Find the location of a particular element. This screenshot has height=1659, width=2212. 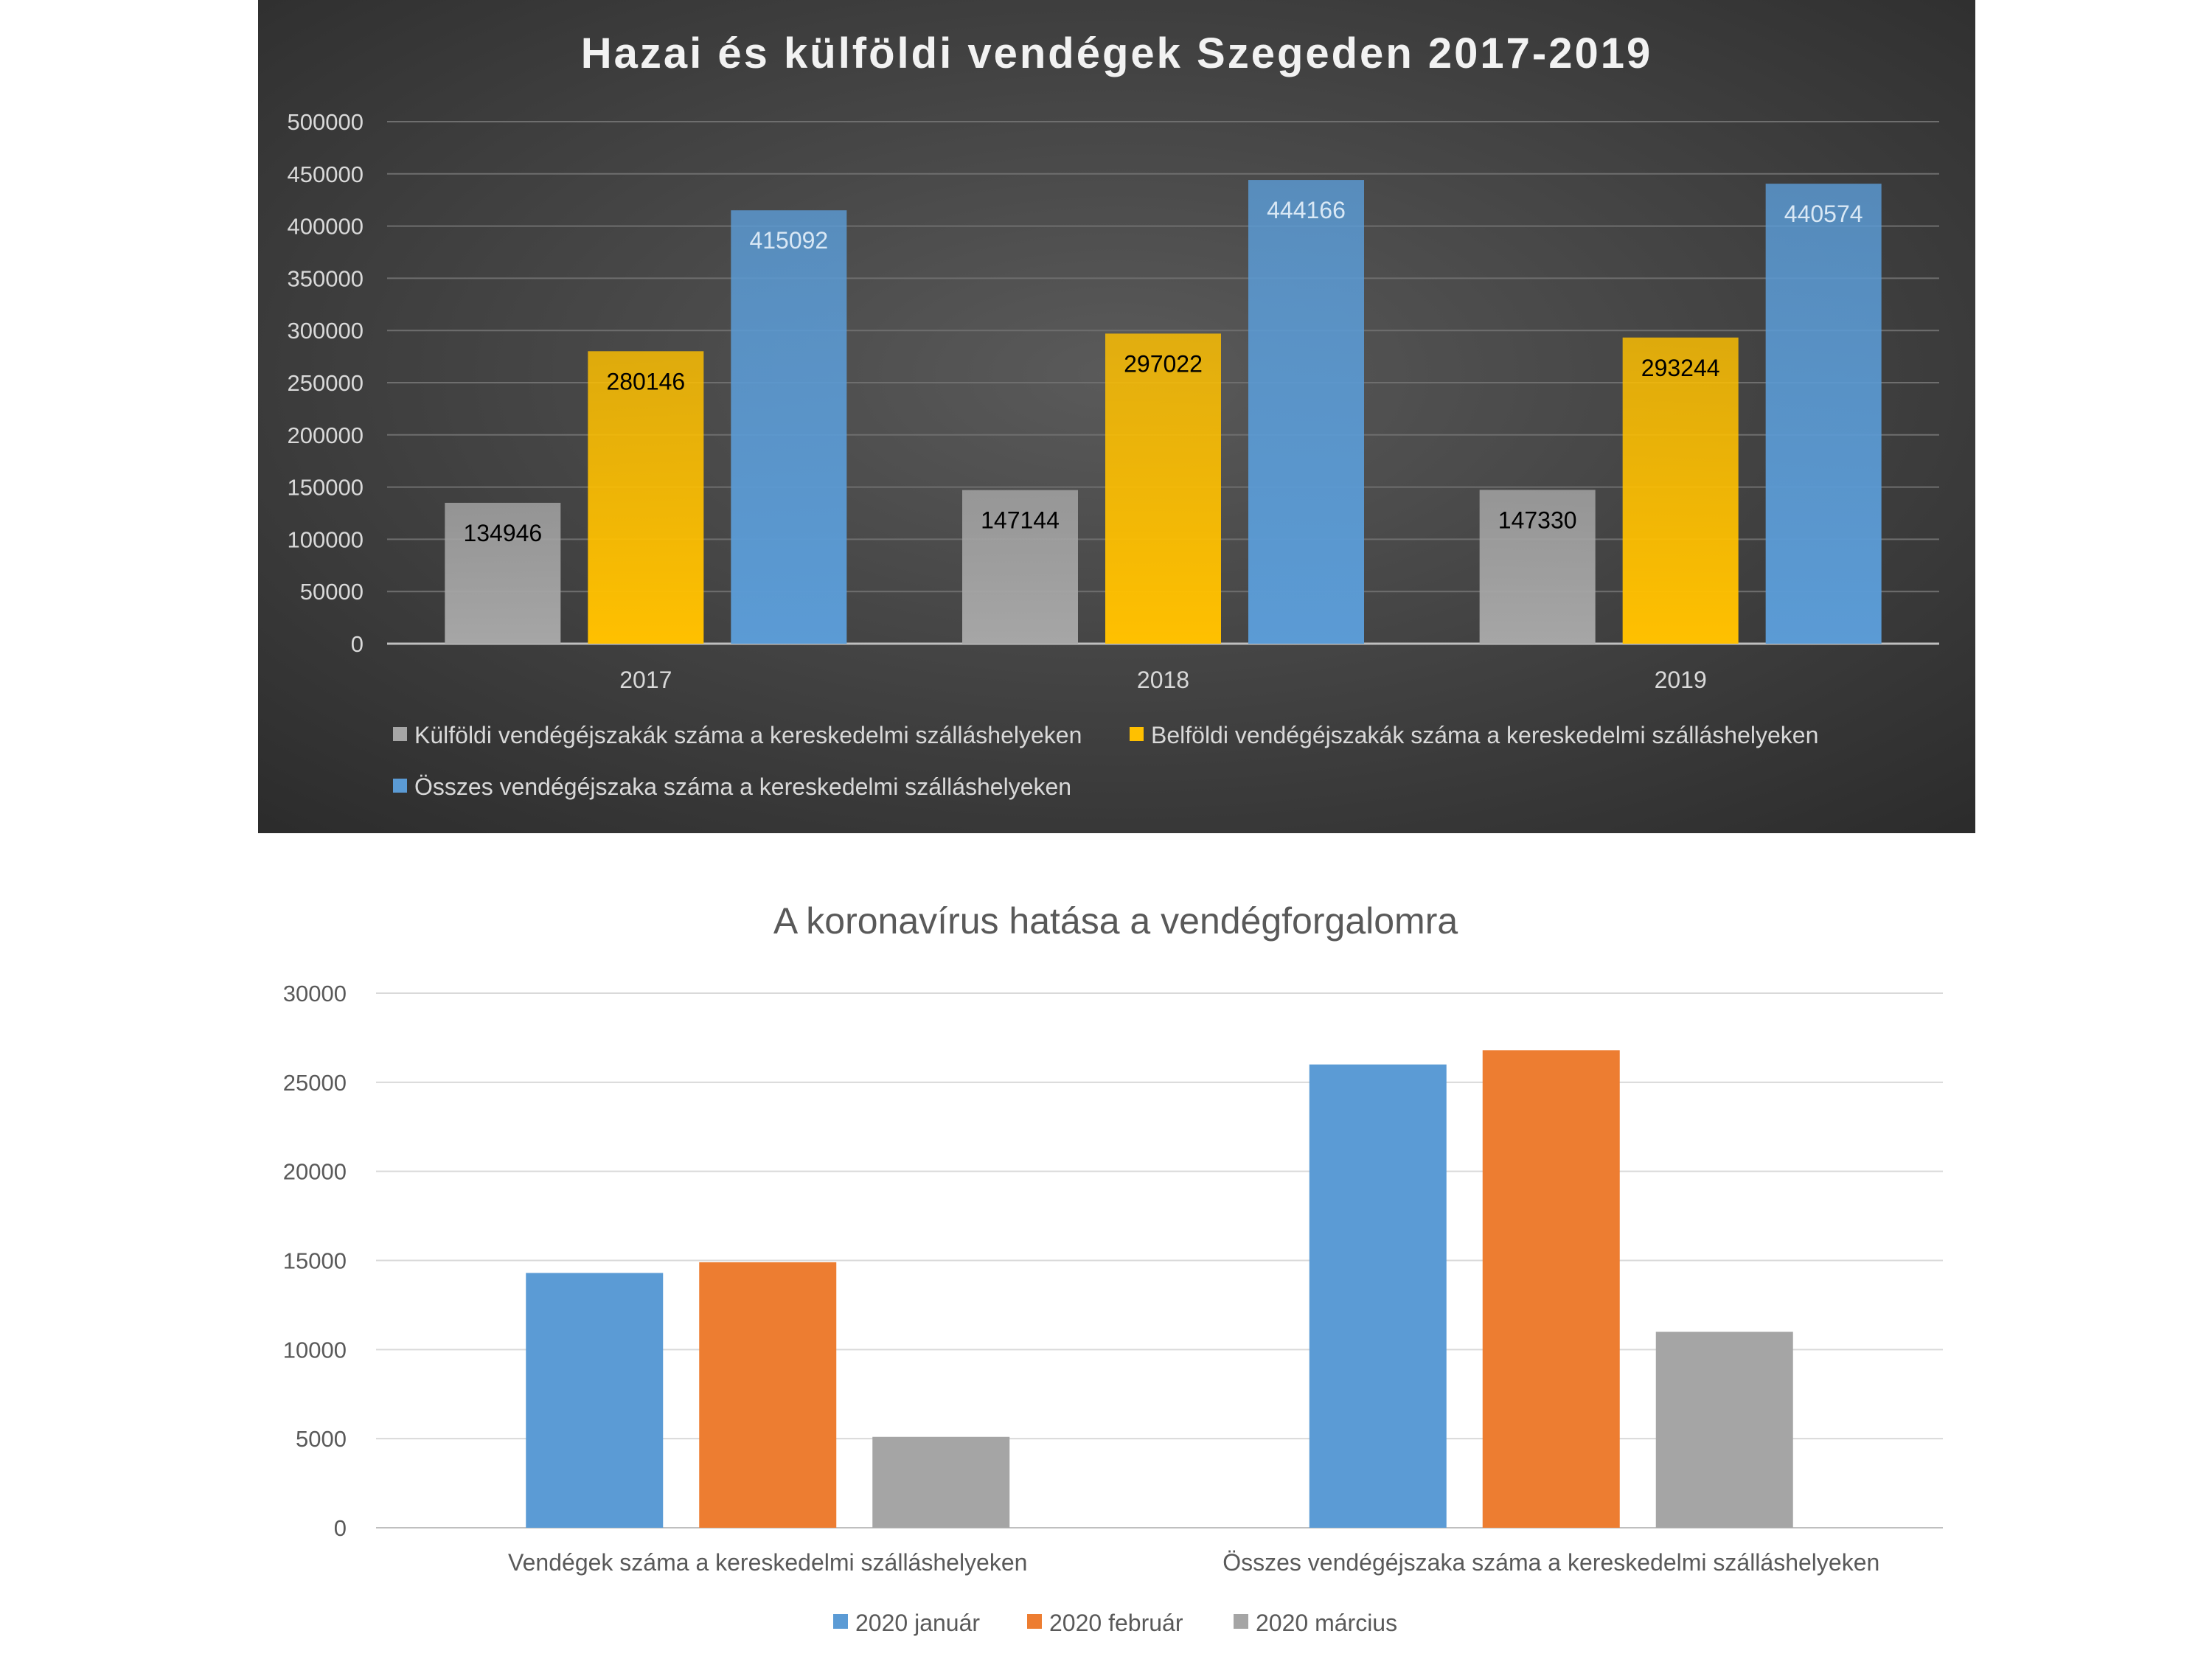

y-tick-label: 350000 is located at coordinates (326, 278).